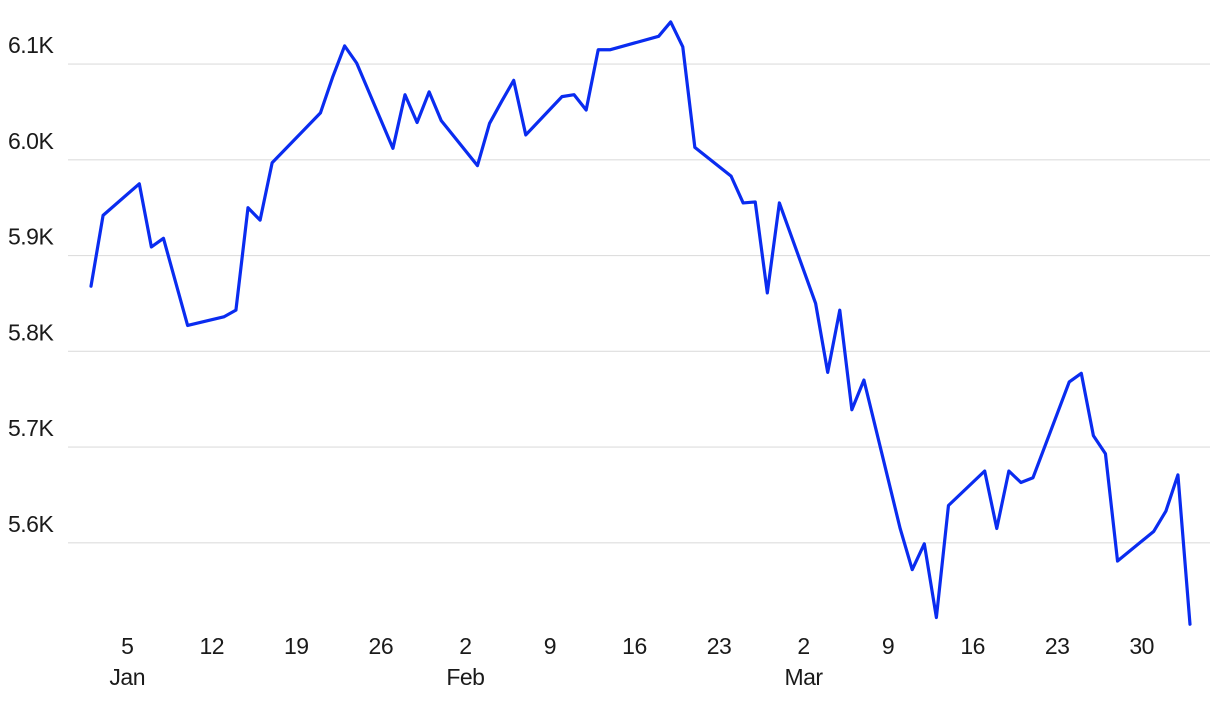 Image resolution: width=1220 pixels, height=705 pixels. I want to click on x-month-label: Feb, so click(465, 677).